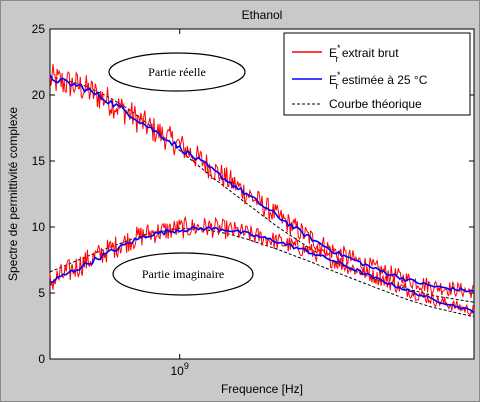 The width and height of the screenshot is (480, 402). I want to click on annotation-partie-imaginaire: Partie imaginaire, so click(183, 274).